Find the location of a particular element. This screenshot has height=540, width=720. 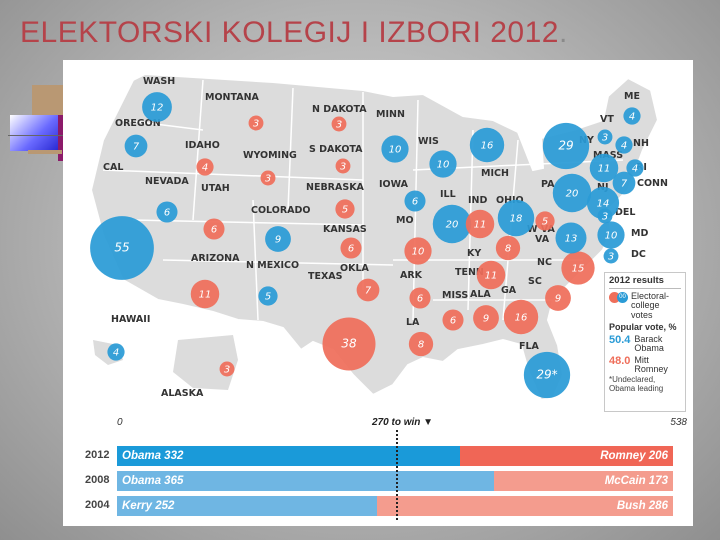

state-label-ky: KY is located at coordinates (474, 253).